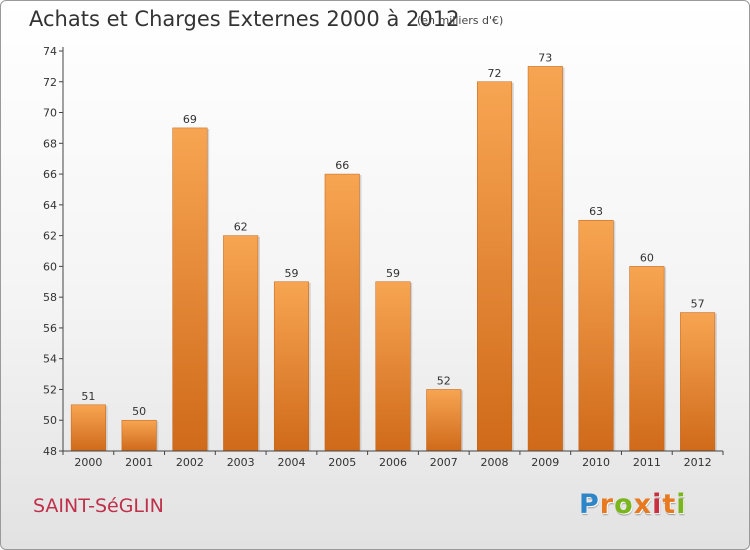 This screenshot has height=550, width=750. I want to click on x-tick-label: 2004, so click(291, 462).